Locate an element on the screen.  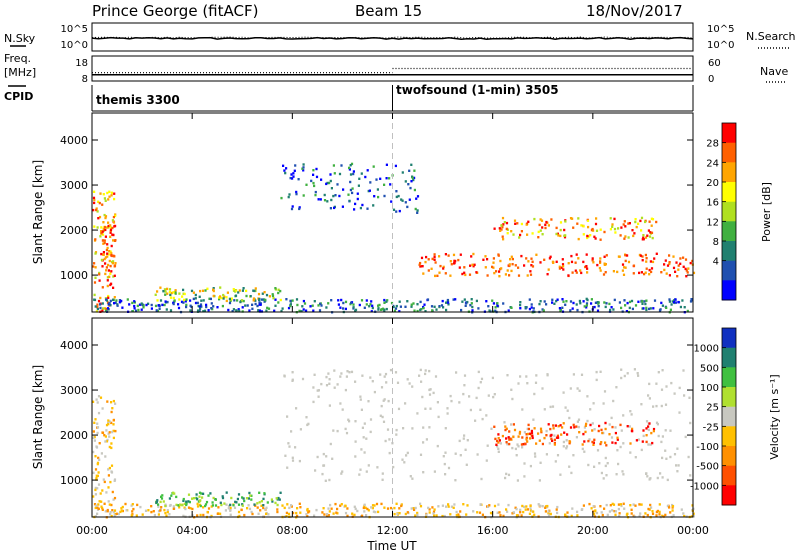
noise-left-tick-bottom: 10^0 is located at coordinates (74, 45).